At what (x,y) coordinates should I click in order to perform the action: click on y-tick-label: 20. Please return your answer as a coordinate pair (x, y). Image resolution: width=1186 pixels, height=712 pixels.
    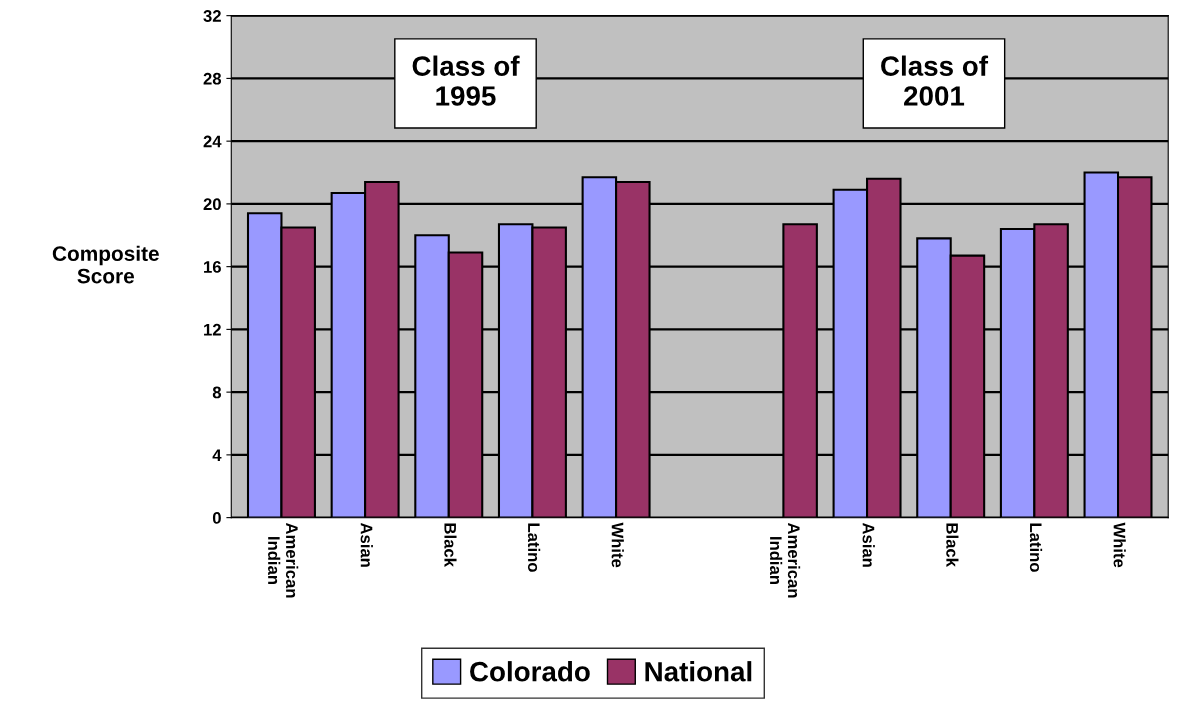
    Looking at the image, I should click on (212, 204).